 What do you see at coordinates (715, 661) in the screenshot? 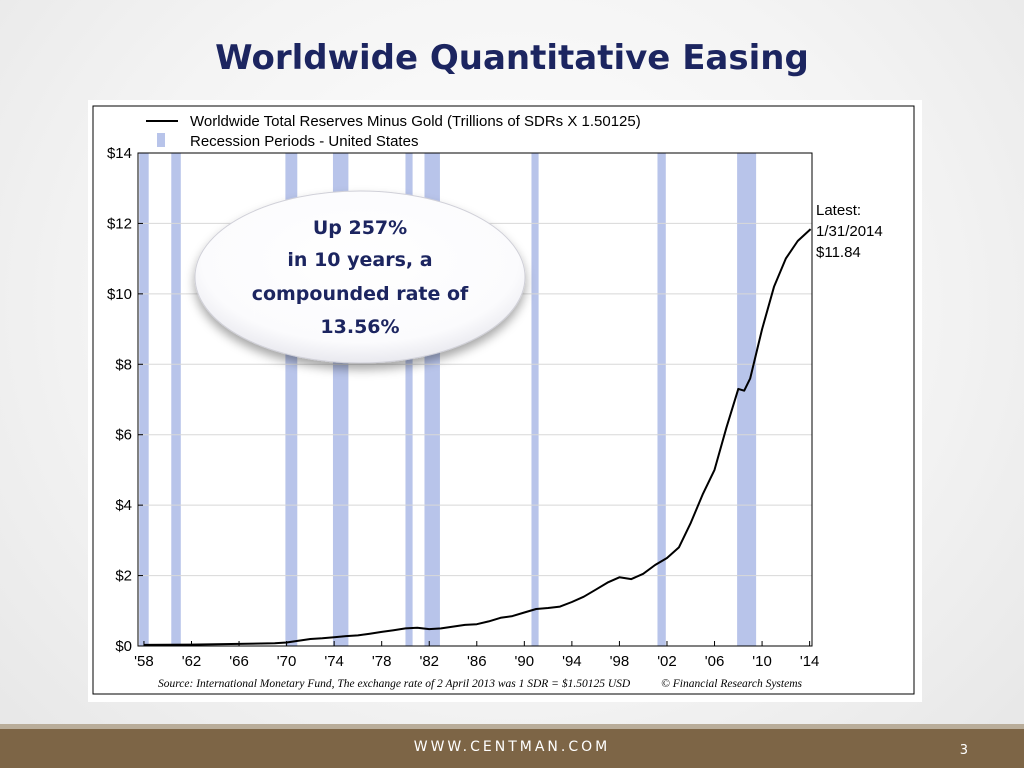
I see `x-tick-label: '06` at bounding box center [715, 661].